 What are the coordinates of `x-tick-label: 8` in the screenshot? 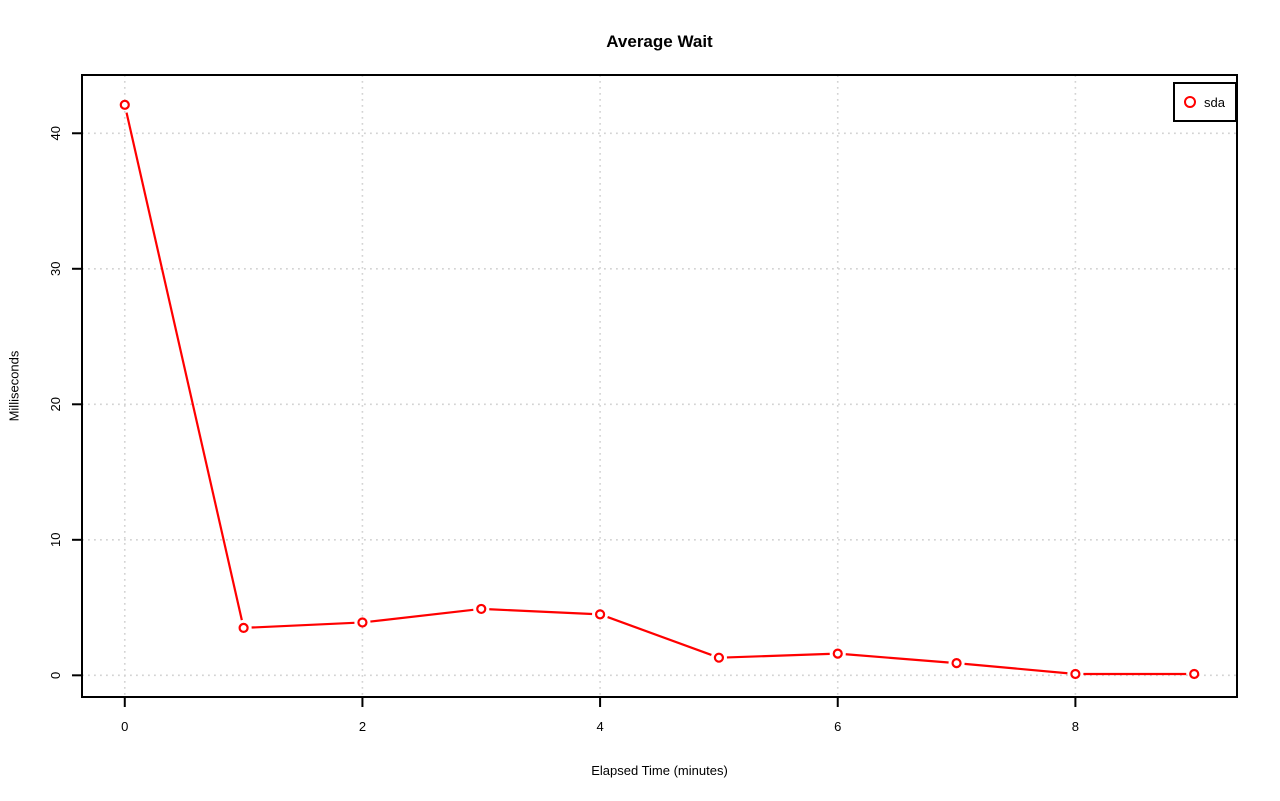 It's located at (1075, 726).